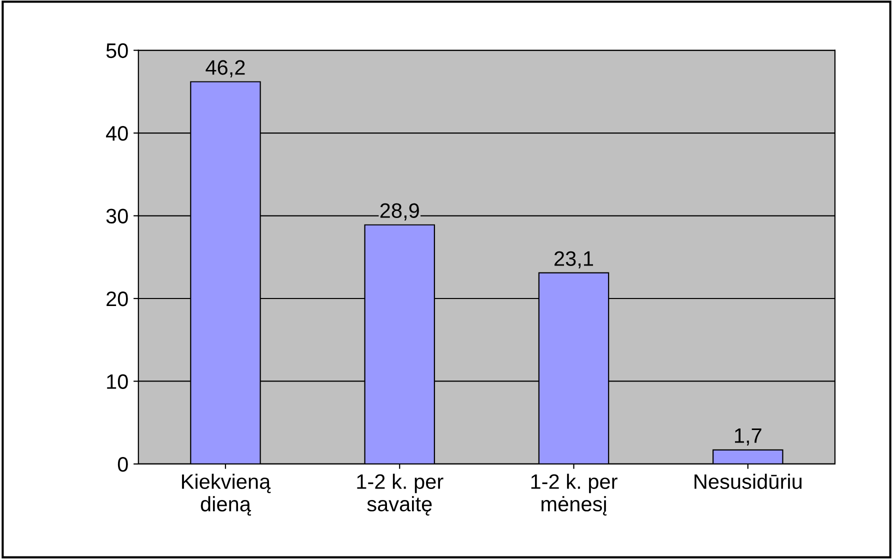  What do you see at coordinates (117, 216) in the screenshot?
I see `y-tick-label: 30` at bounding box center [117, 216].